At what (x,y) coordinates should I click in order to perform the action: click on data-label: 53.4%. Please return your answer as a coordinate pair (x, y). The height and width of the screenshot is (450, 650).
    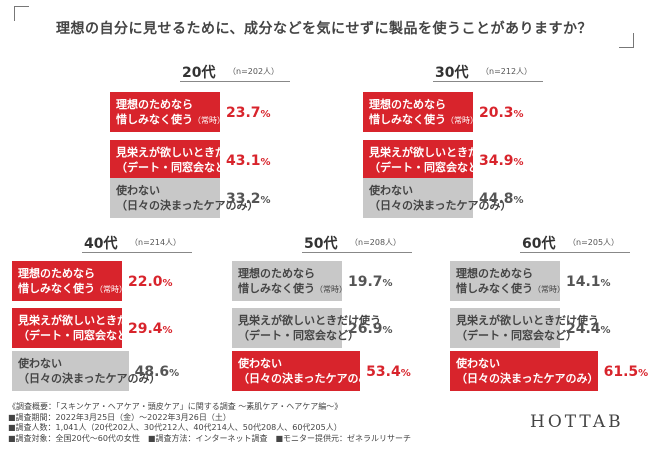
    Looking at the image, I should click on (388, 372).